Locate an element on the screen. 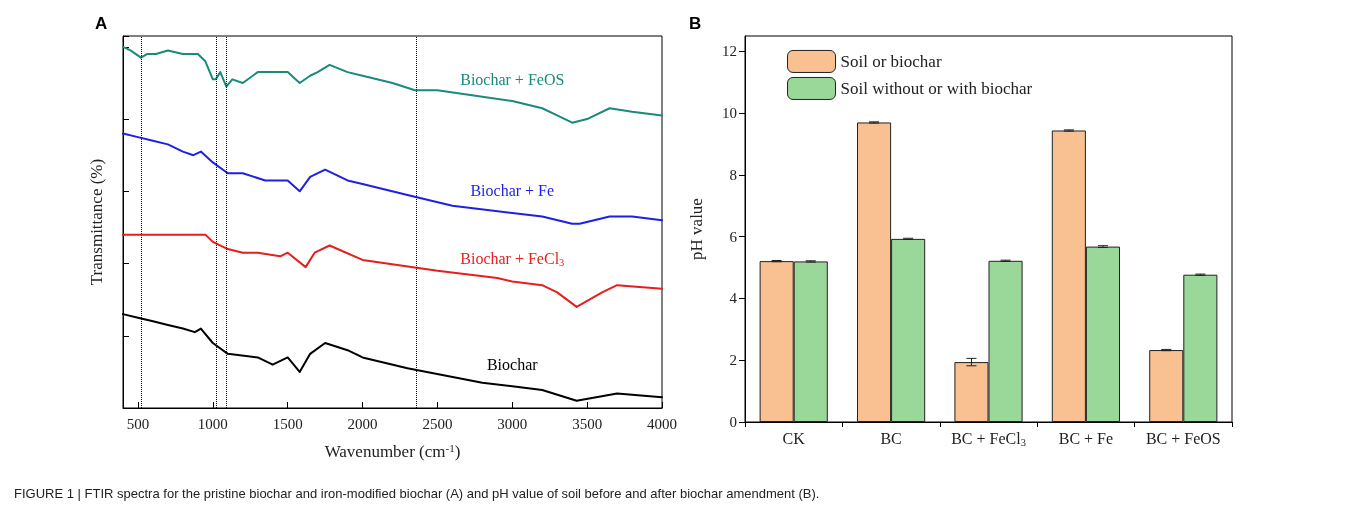 The height and width of the screenshot is (525, 1355). legend-label: Soil or biochar is located at coordinates (891, 61).